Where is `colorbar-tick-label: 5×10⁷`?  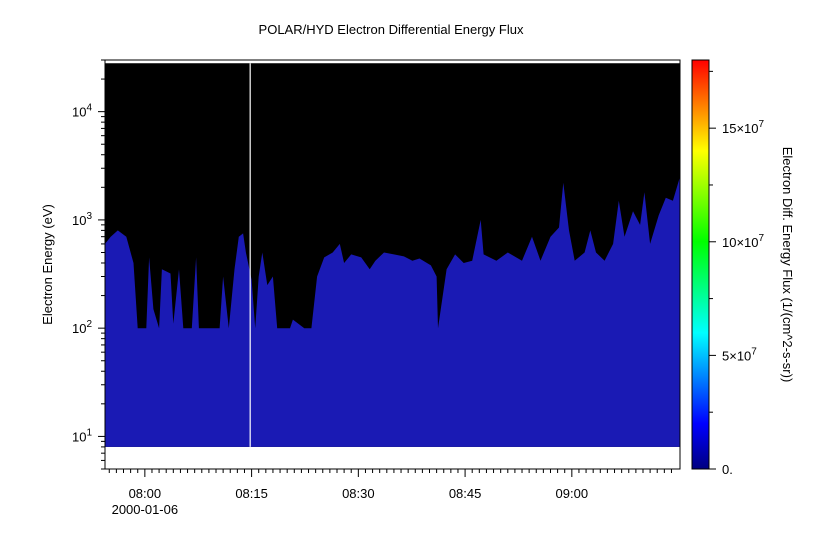 colorbar-tick-label: 5×10⁷ is located at coordinates (739, 354).